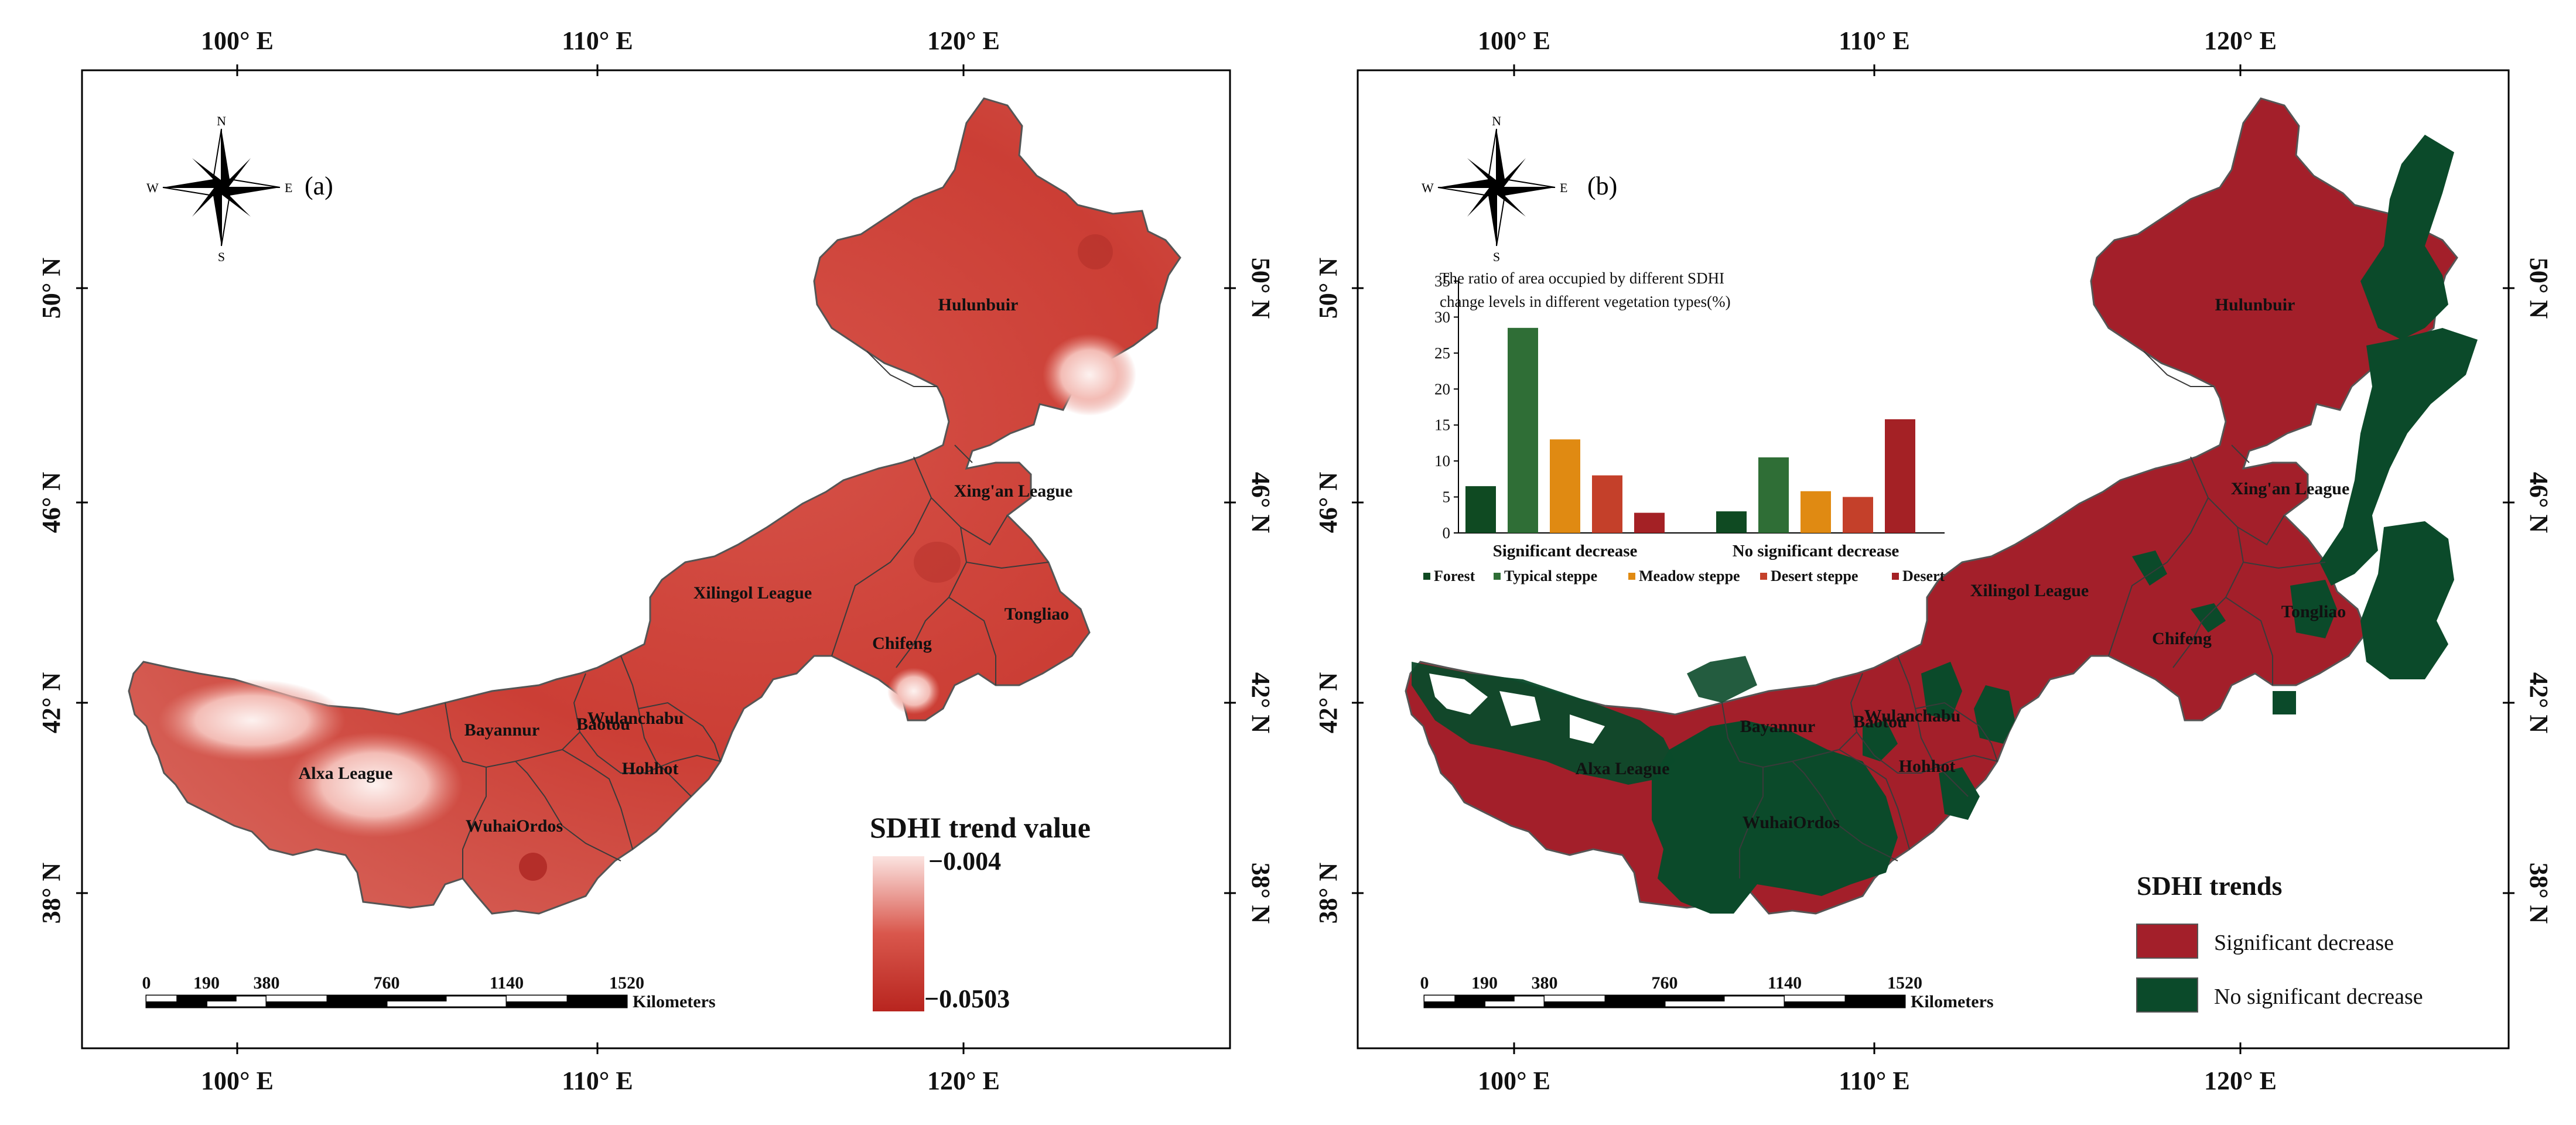  Describe the element at coordinates (2304, 943) in the screenshot. I see `legend-b-label-significant: Significant decrease` at that location.